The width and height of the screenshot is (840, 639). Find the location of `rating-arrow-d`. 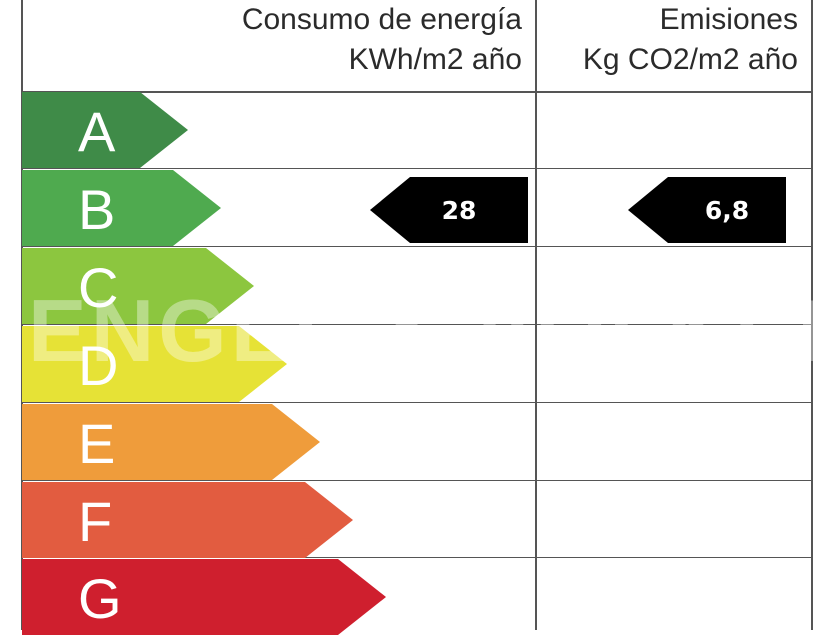

rating-arrow-d is located at coordinates (154, 364).